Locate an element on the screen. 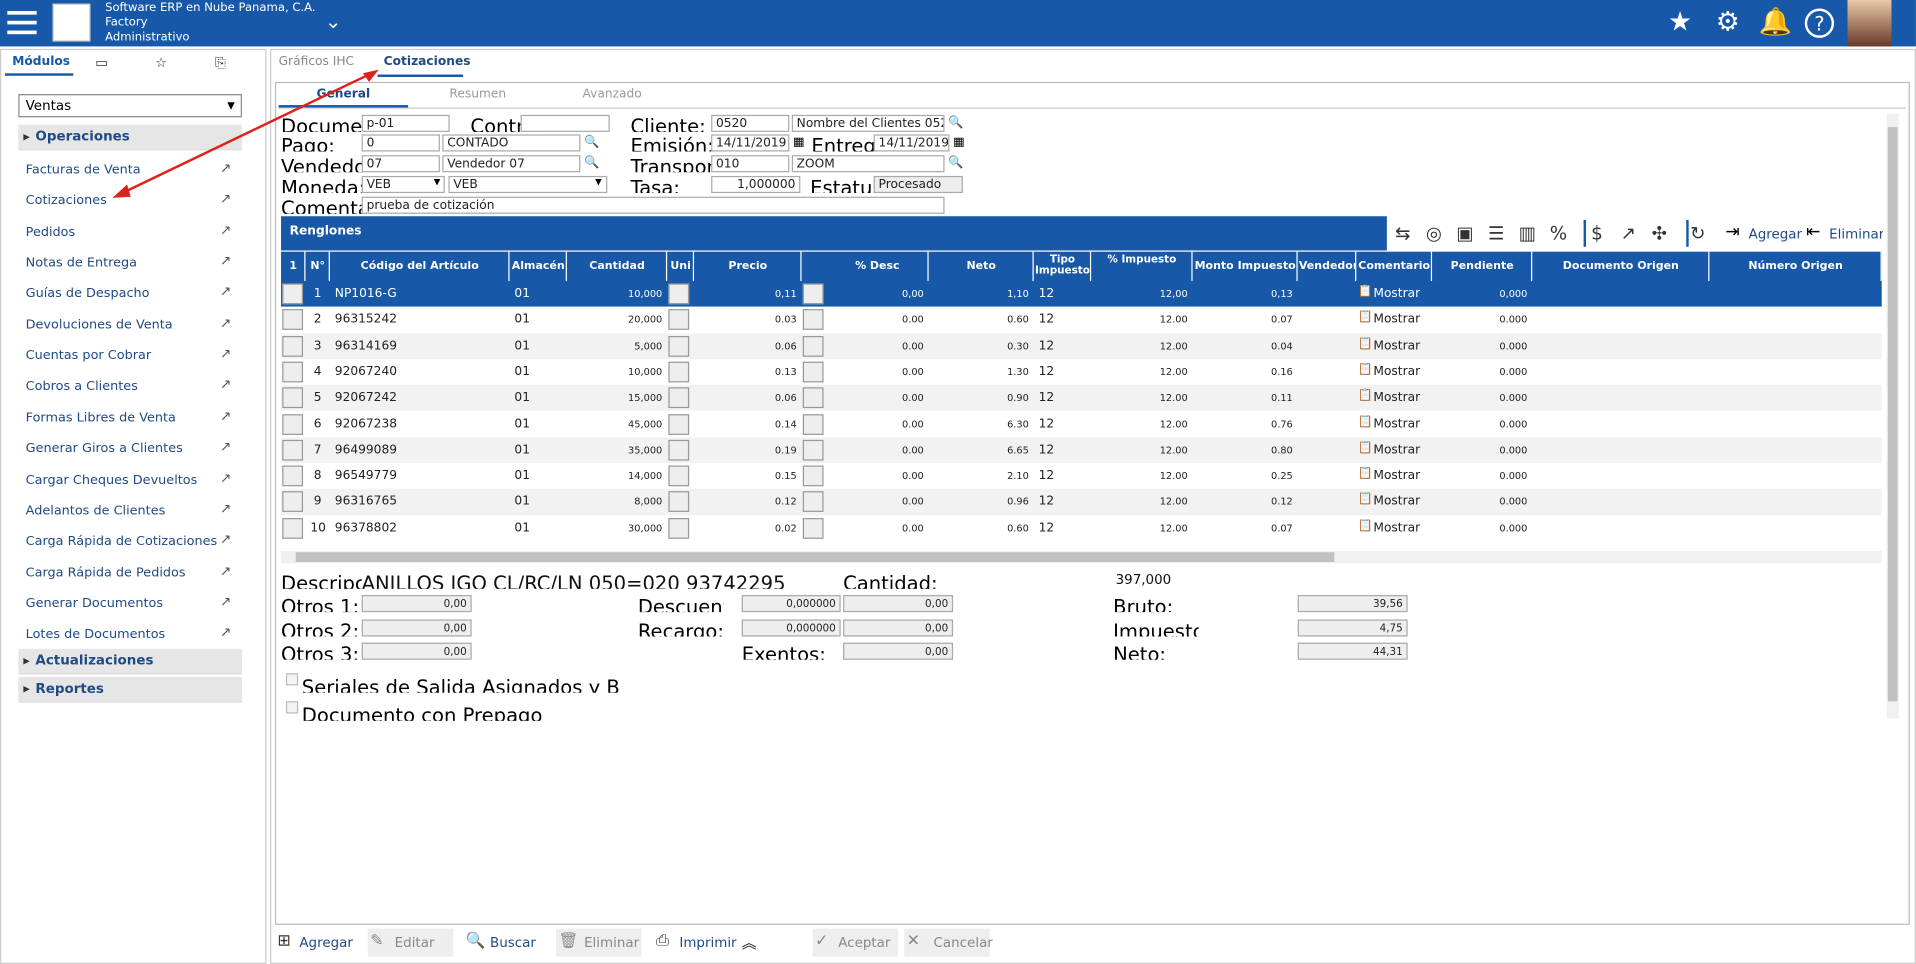  section-title: Actualizaciones is located at coordinates (94, 660).